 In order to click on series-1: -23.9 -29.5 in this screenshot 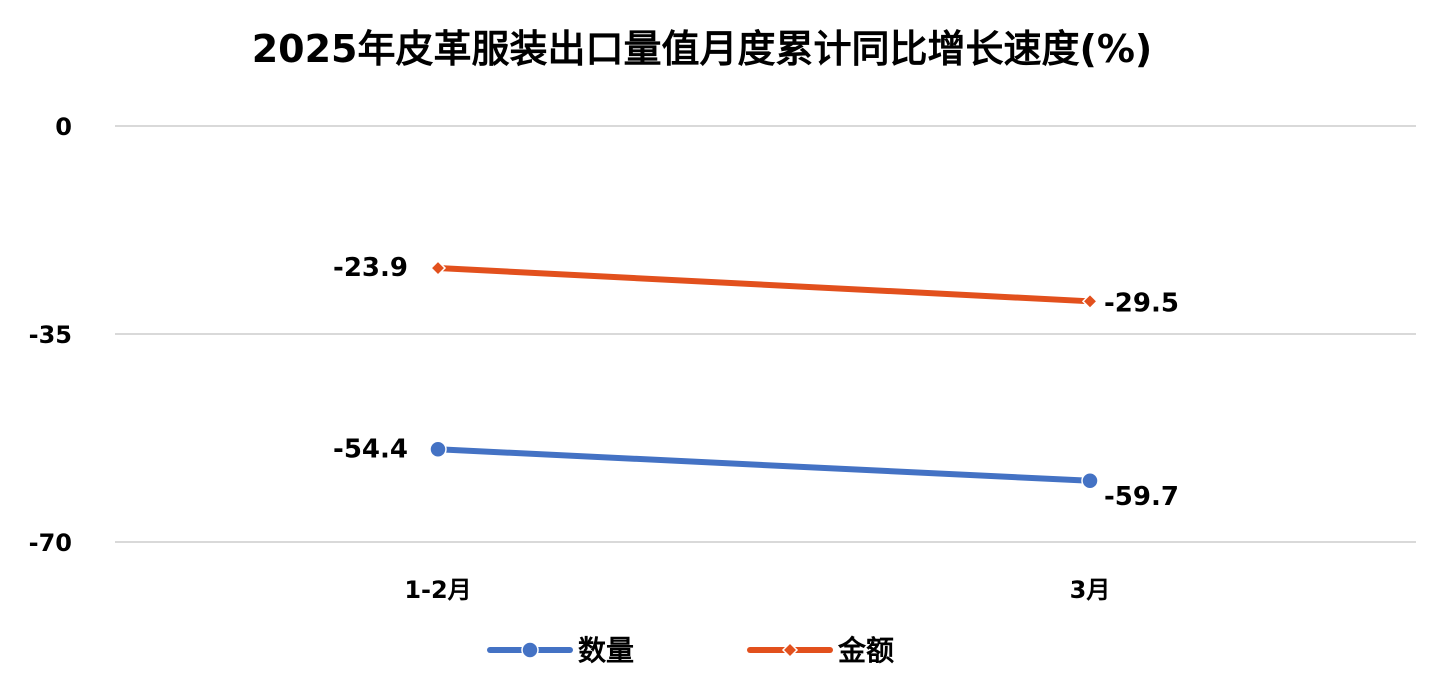, I will do `click(756, 285)`.